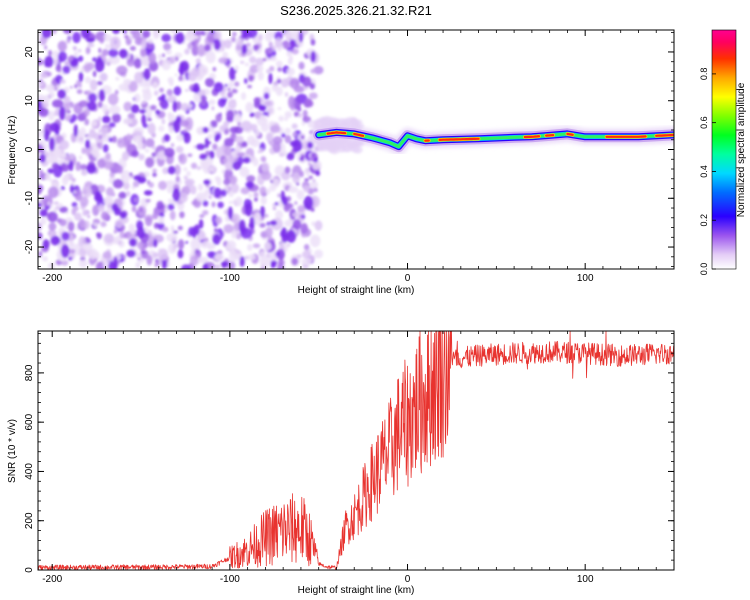 The image size is (750, 600). I want to click on spectrogram-y-tick-label: 20, so click(29, 52).